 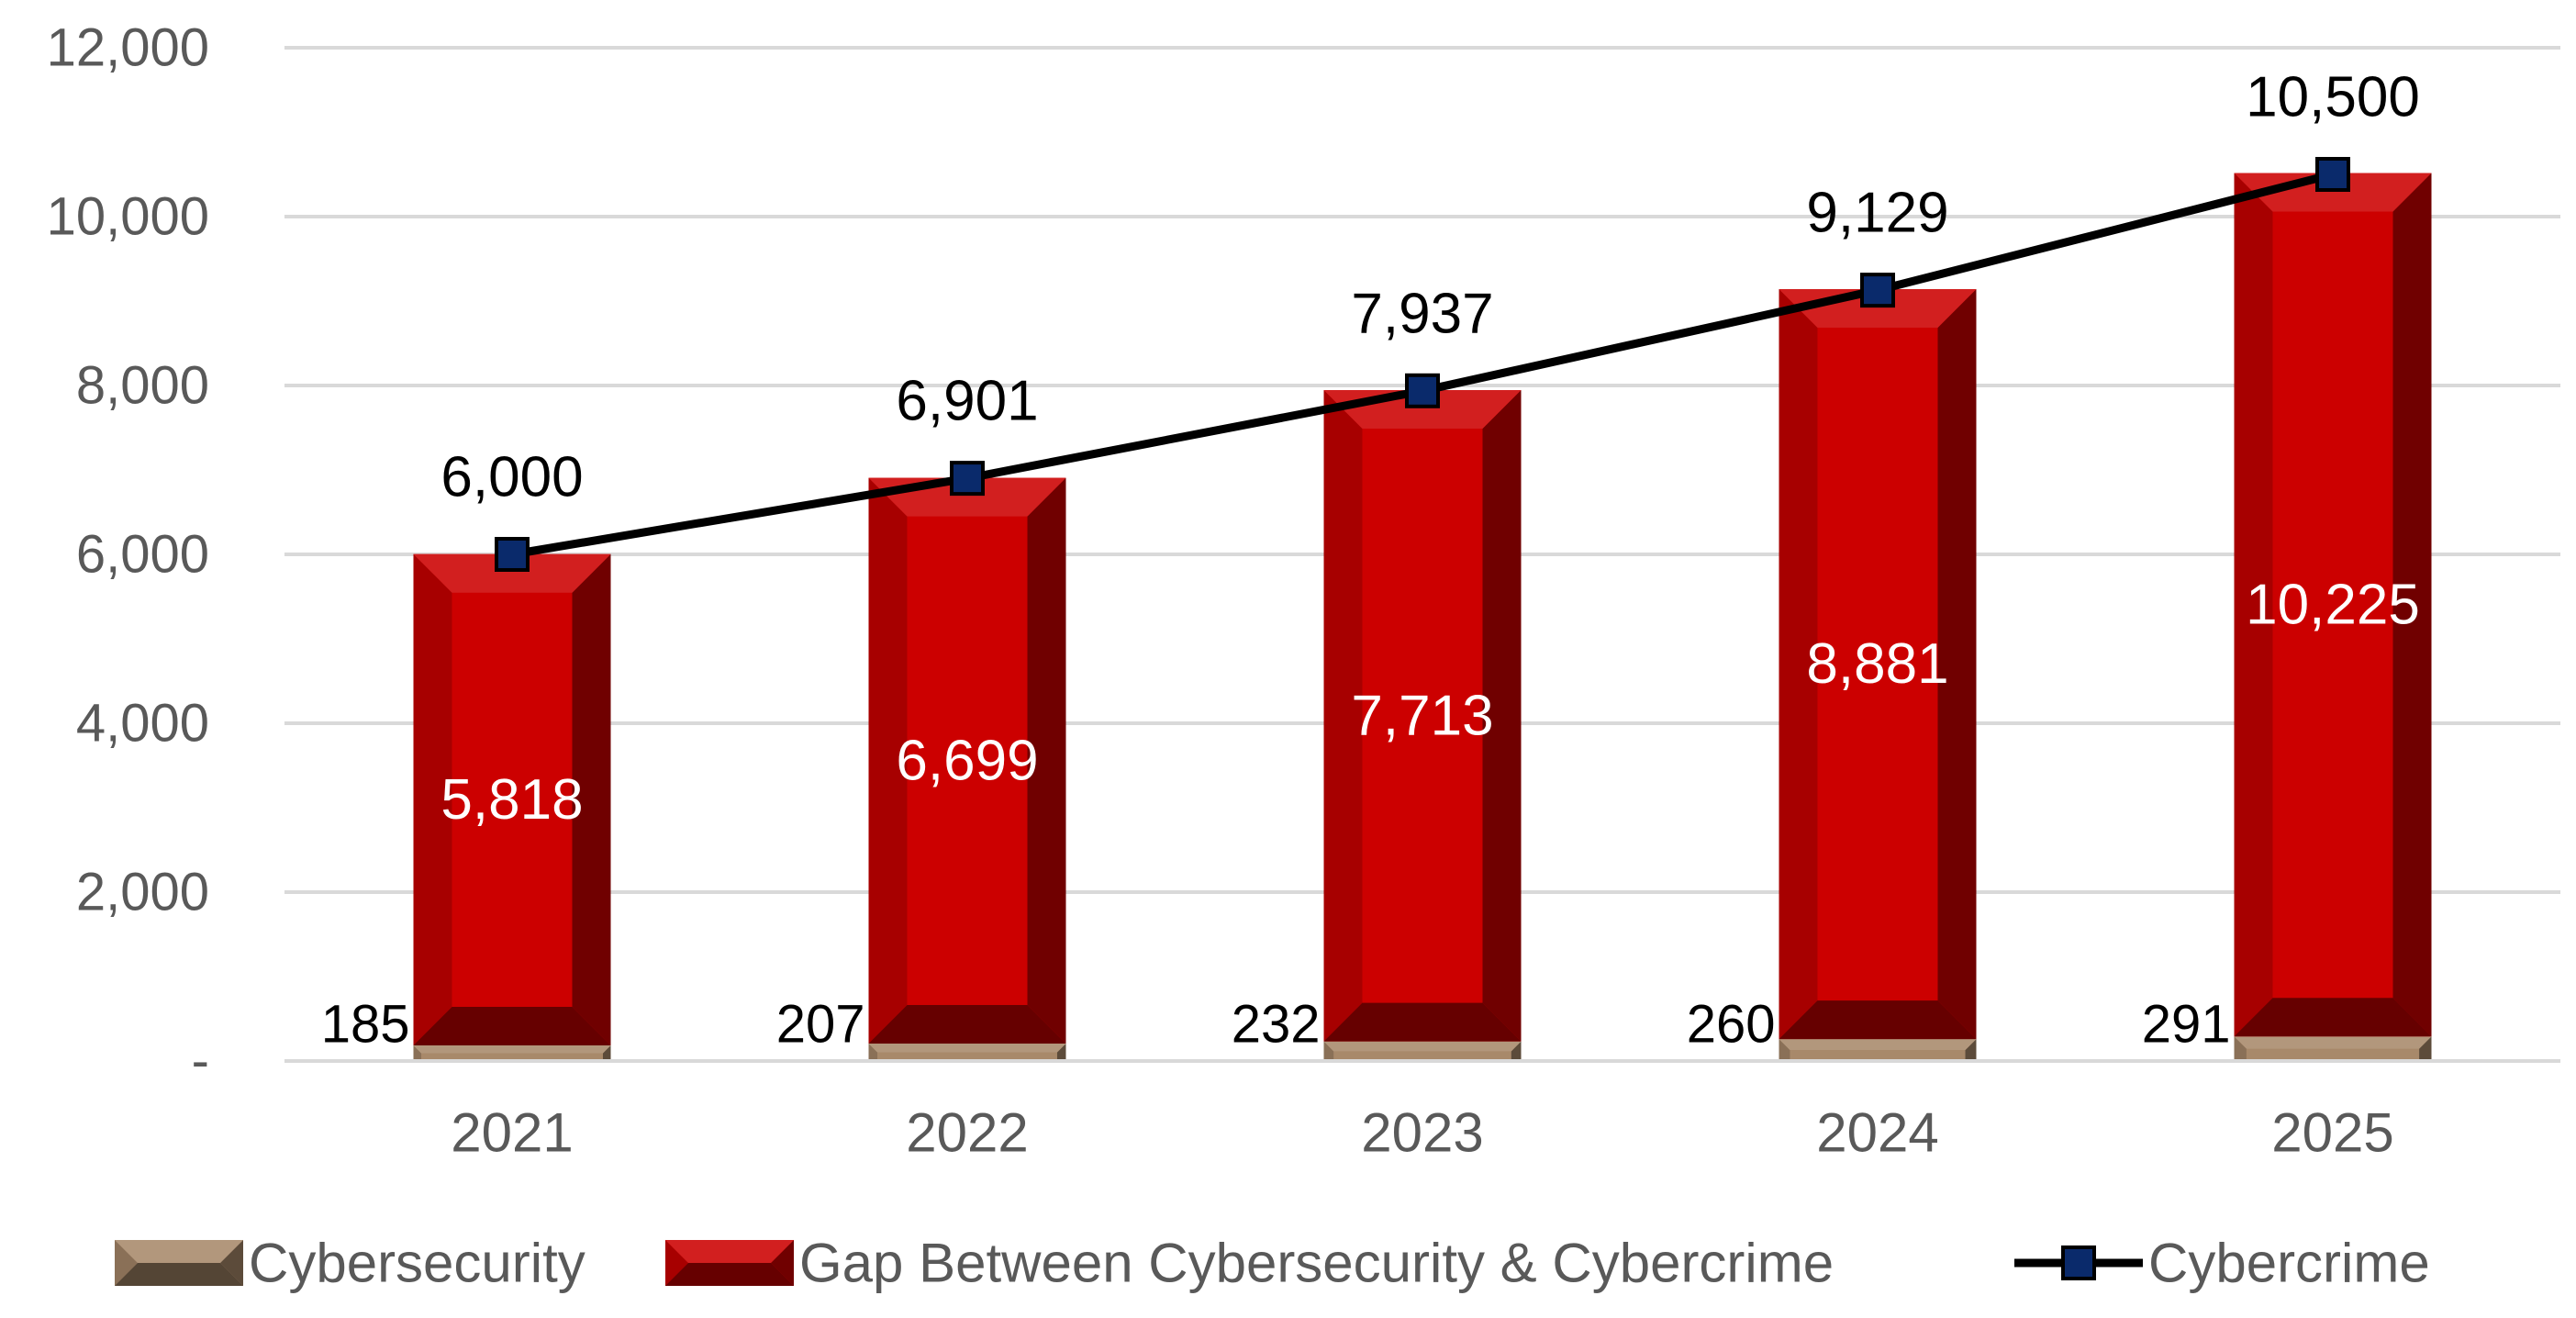 What do you see at coordinates (1317, 1263) in the screenshot?
I see `legend-gap-label: Gap Between Cybersecurity & Cybercrime` at bounding box center [1317, 1263].